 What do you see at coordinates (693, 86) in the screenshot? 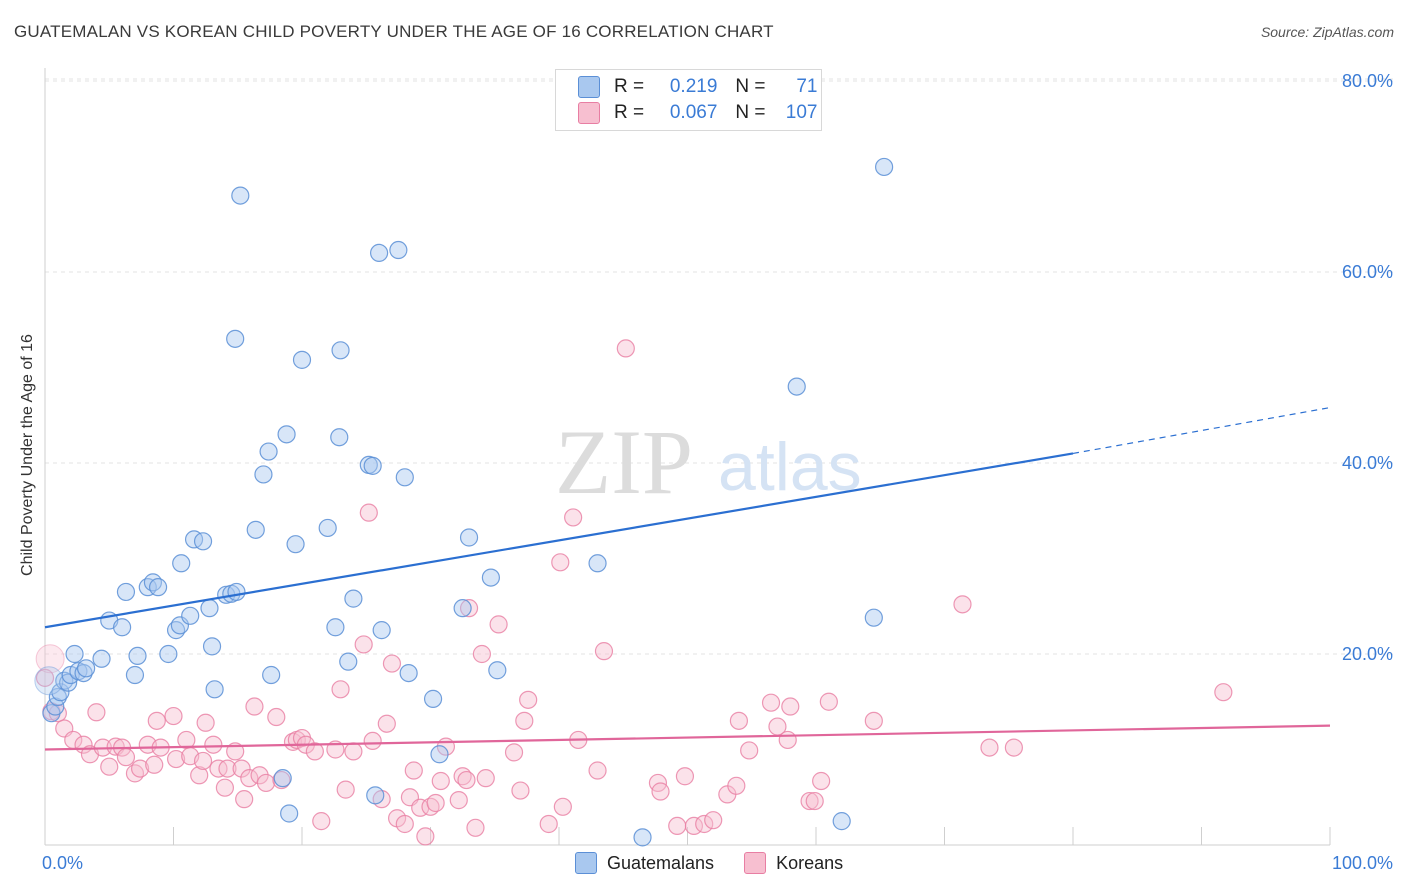
I see `legend-r-value: 0.219` at bounding box center [693, 86].